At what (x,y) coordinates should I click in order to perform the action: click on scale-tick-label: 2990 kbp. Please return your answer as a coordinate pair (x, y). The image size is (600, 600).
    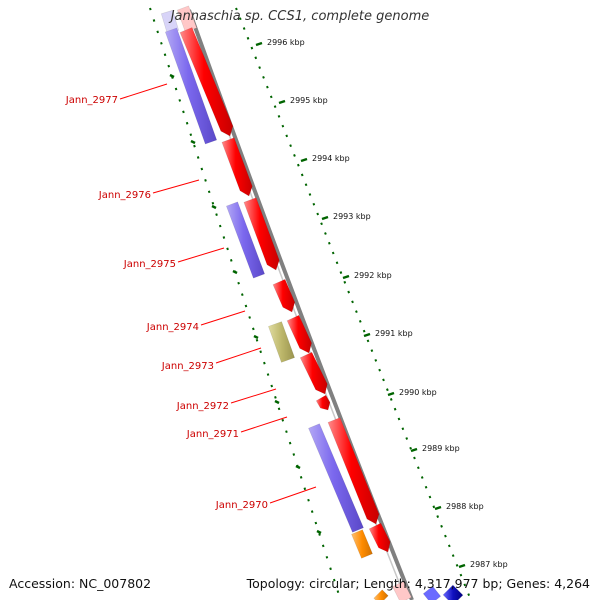
    Looking at the image, I should click on (418, 392).